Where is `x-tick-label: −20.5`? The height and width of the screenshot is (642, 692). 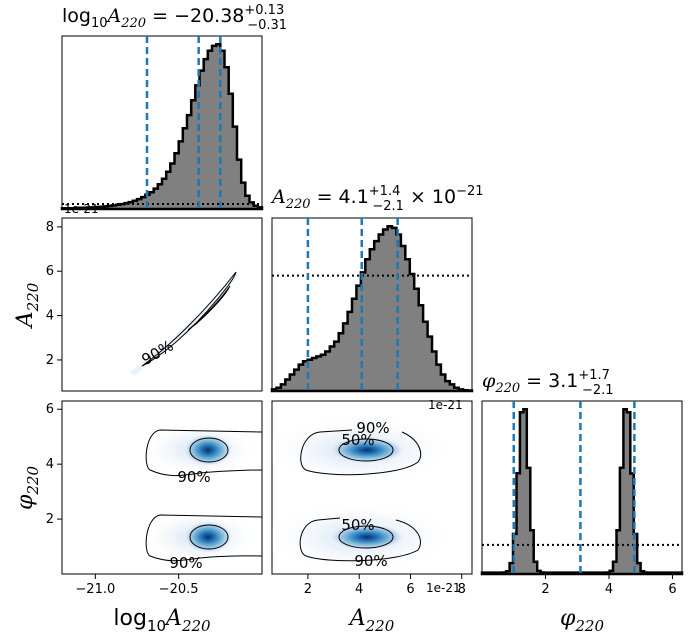 x-tick-label: −20.5 is located at coordinates (179, 589).